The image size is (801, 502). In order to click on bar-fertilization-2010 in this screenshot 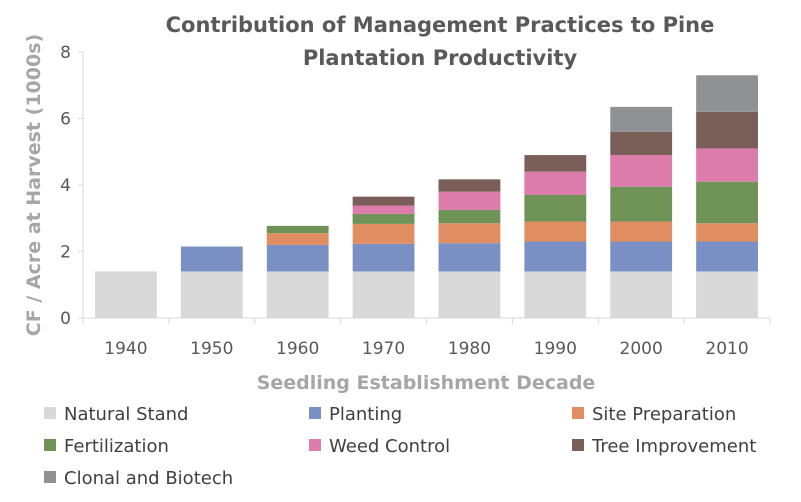, I will do `click(727, 202)`.